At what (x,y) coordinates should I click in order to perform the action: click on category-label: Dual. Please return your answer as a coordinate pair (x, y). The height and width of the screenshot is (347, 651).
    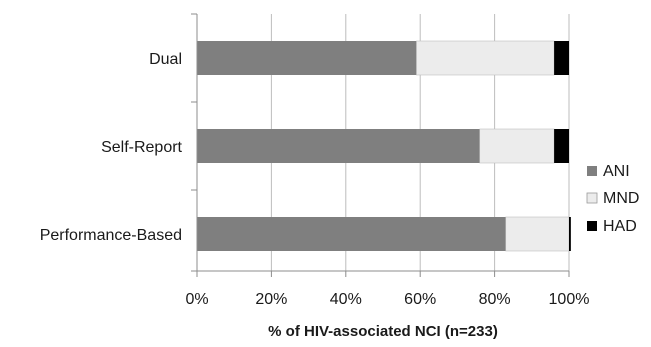
    Looking at the image, I should click on (165, 59).